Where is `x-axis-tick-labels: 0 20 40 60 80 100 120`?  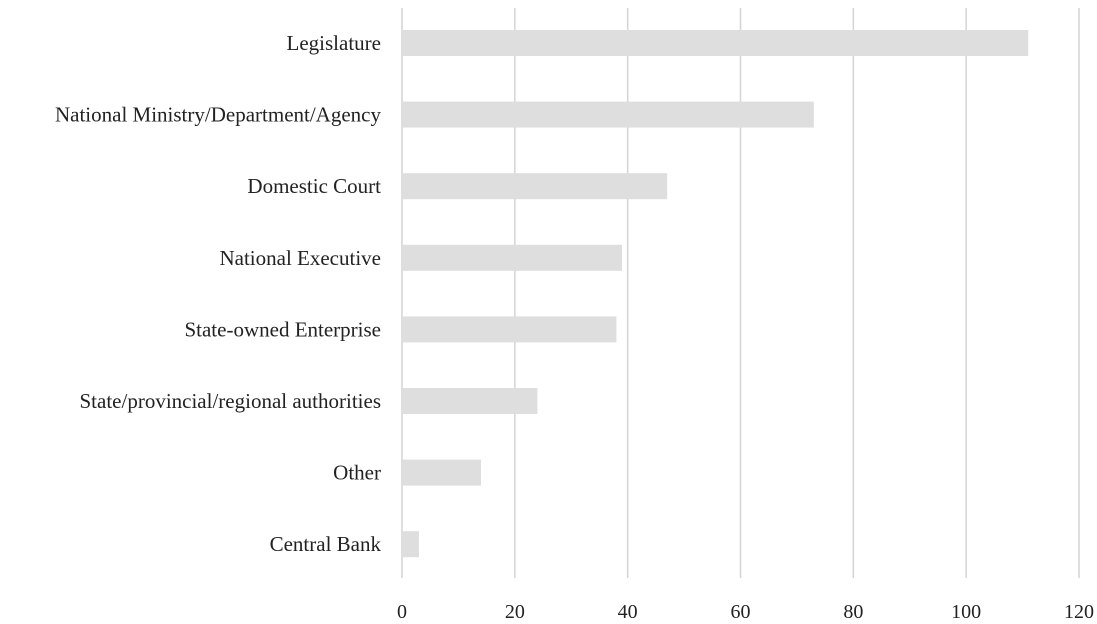 x-axis-tick-labels: 0 20 40 60 80 100 120 is located at coordinates (745, 612).